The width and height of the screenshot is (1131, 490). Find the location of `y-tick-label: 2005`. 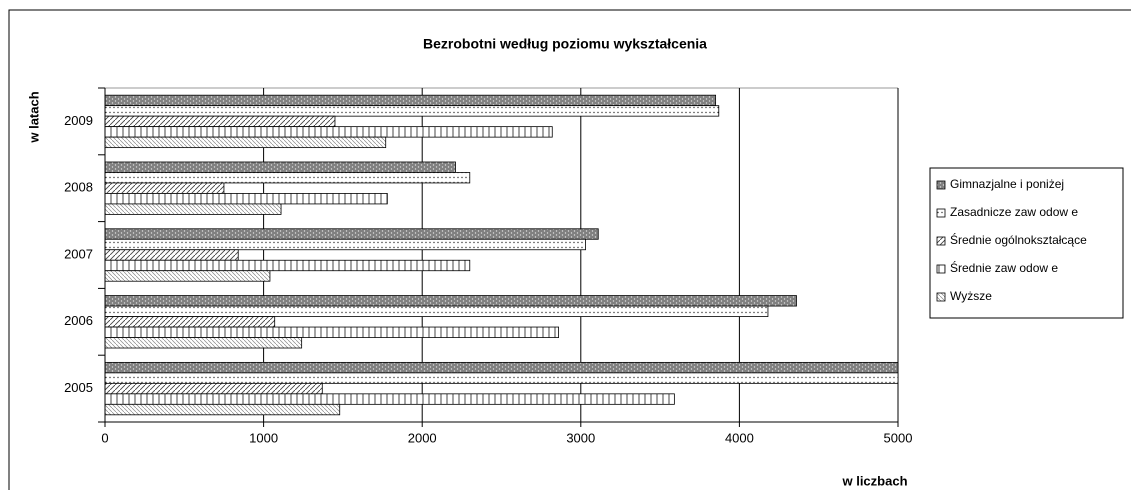

y-tick-label: 2005 is located at coordinates (78, 387).